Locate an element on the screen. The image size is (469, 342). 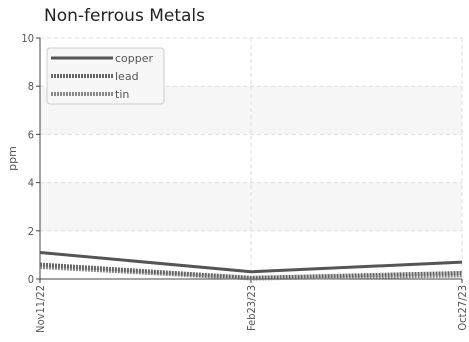
y-tick-label: 10 is located at coordinates (27, 38).